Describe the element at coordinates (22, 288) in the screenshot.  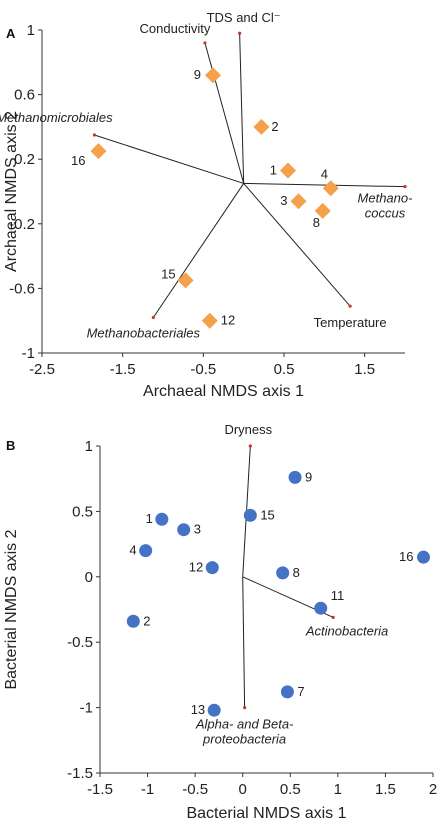
I see `y-tick-label: -0.6` at that location.